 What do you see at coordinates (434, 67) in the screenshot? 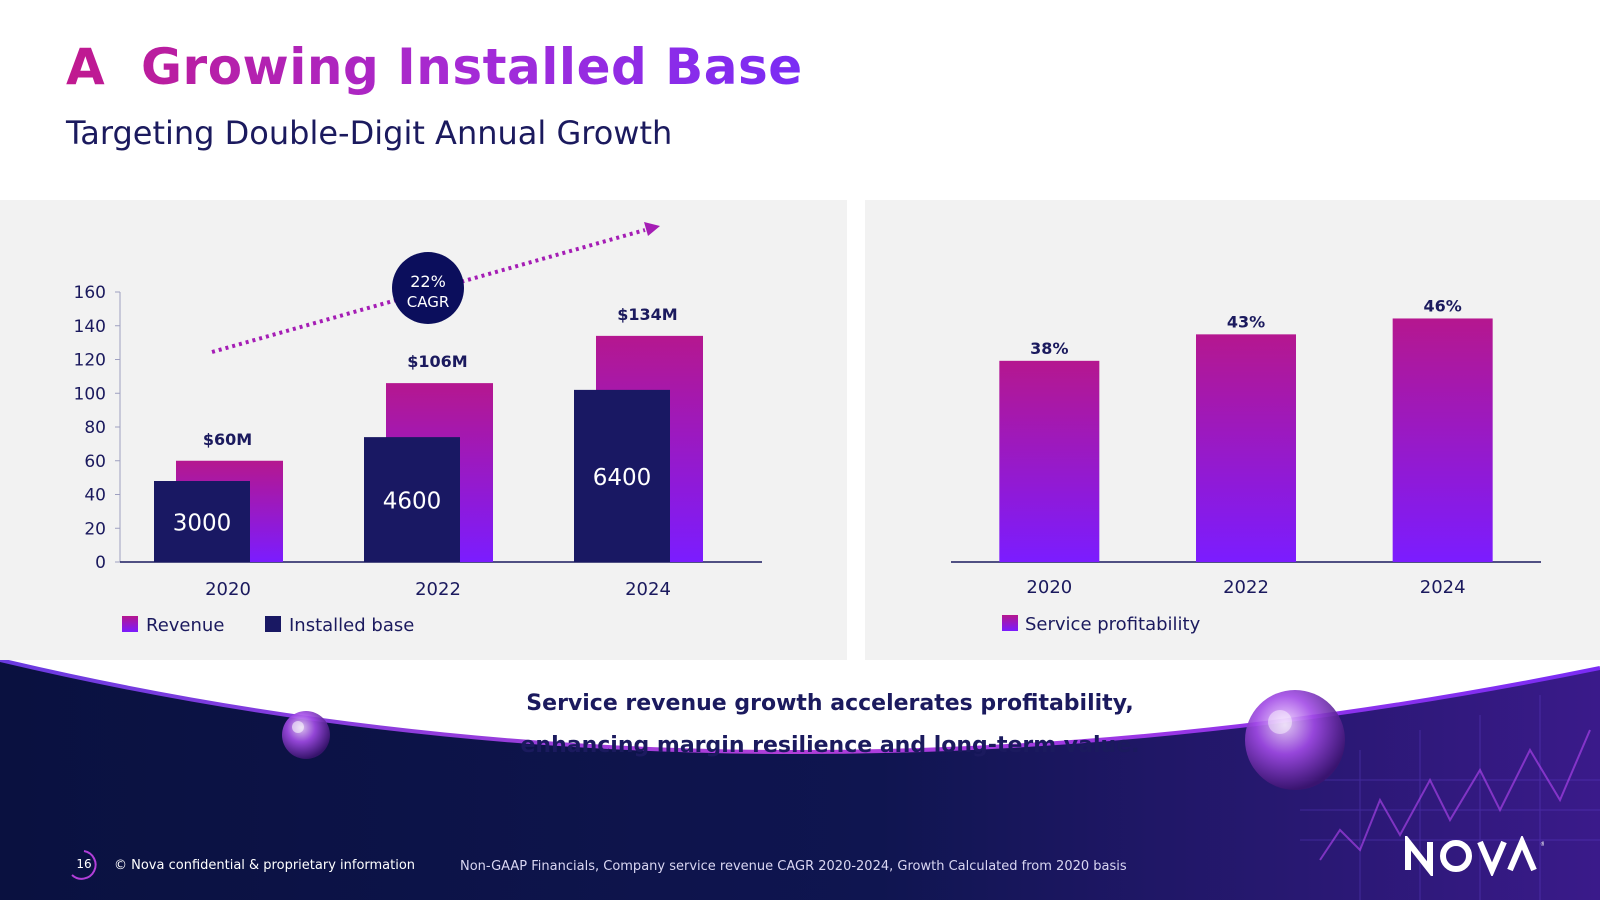
I see `page-title: A Growing Installed Base` at bounding box center [434, 67].